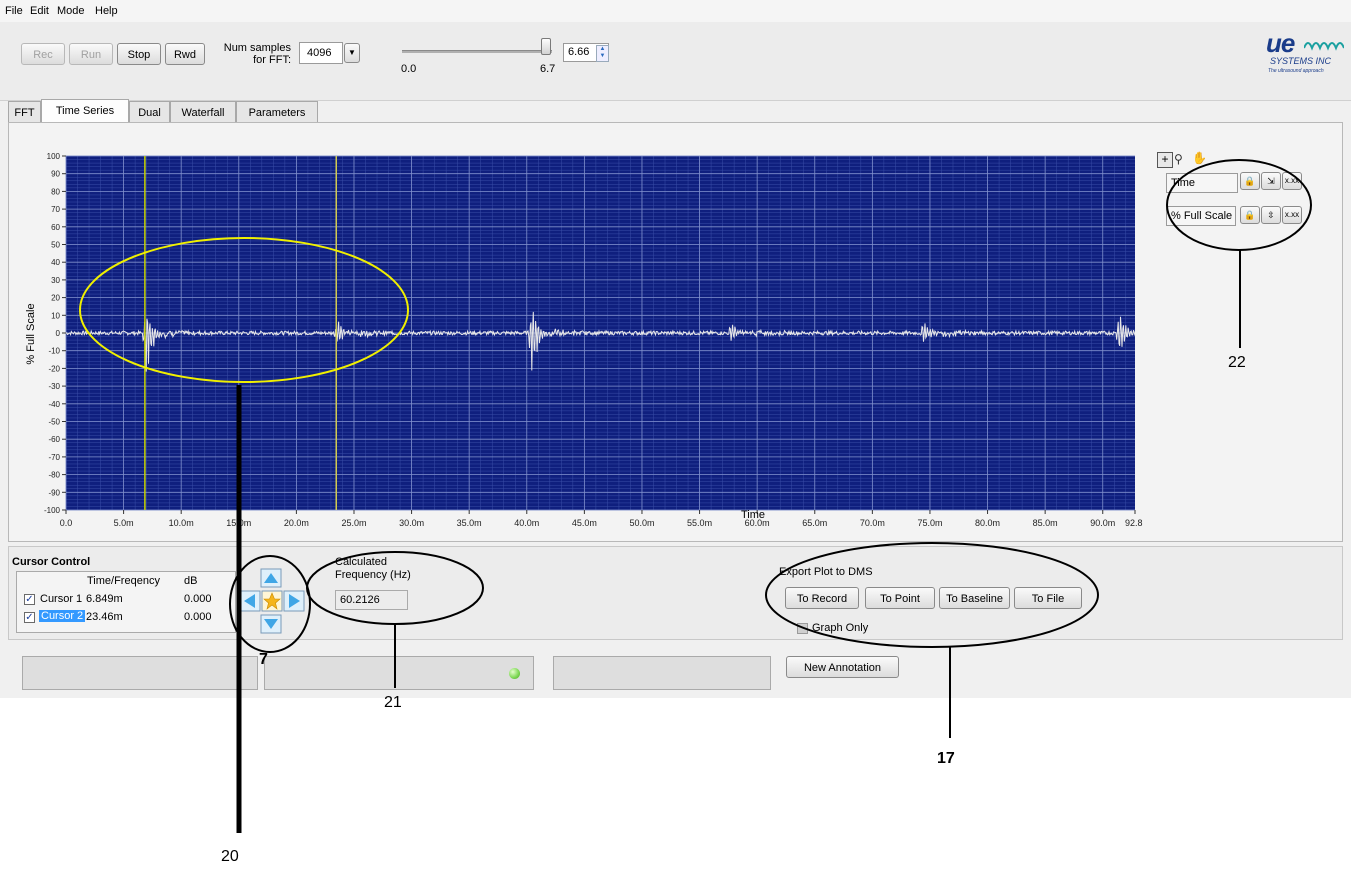 This screenshot has height=873, width=1351. Describe the element at coordinates (263, 659) in the screenshot. I see `annotation-7: 7` at that location.